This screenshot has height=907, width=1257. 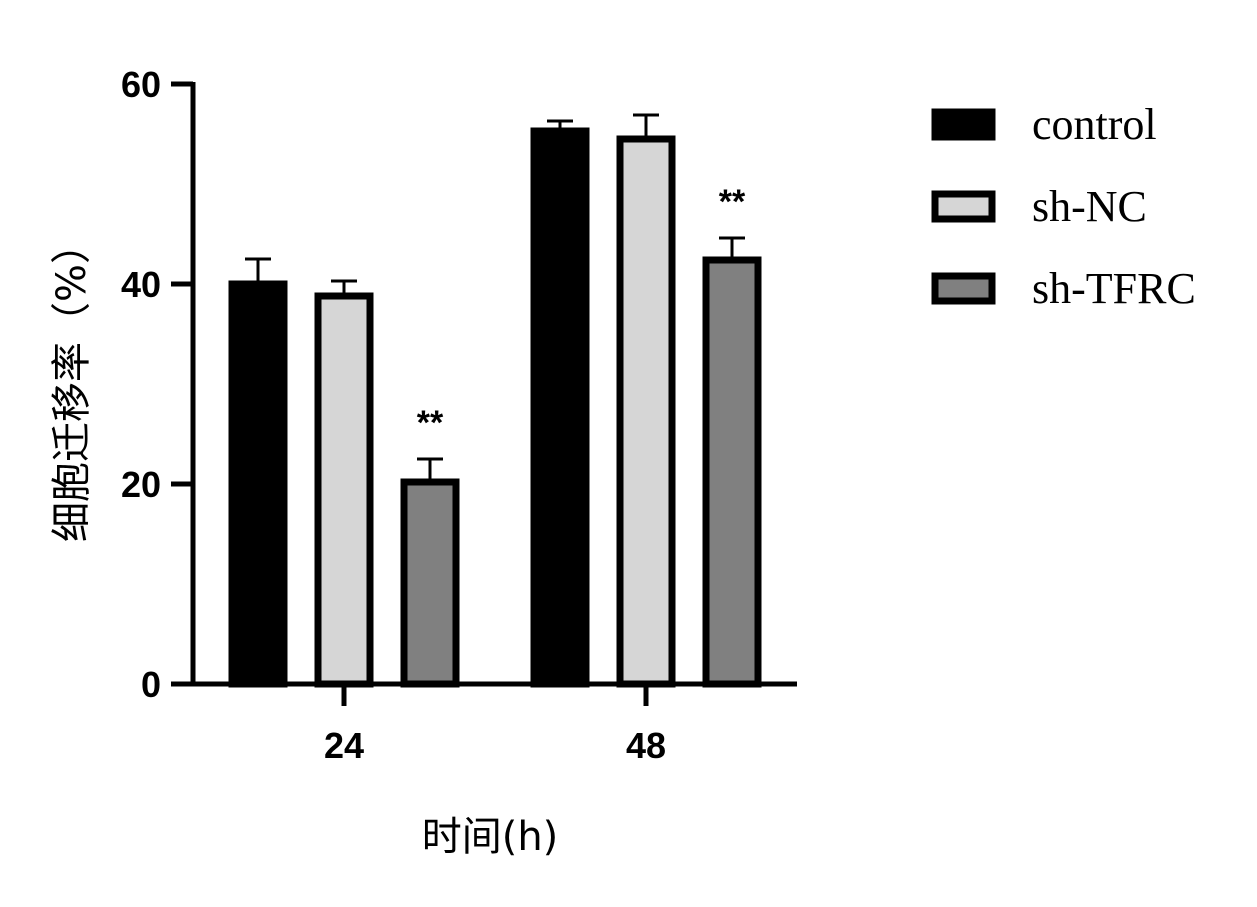 What do you see at coordinates (490, 837) in the screenshot?
I see `x-axis-title: 时间(h)` at bounding box center [490, 837].